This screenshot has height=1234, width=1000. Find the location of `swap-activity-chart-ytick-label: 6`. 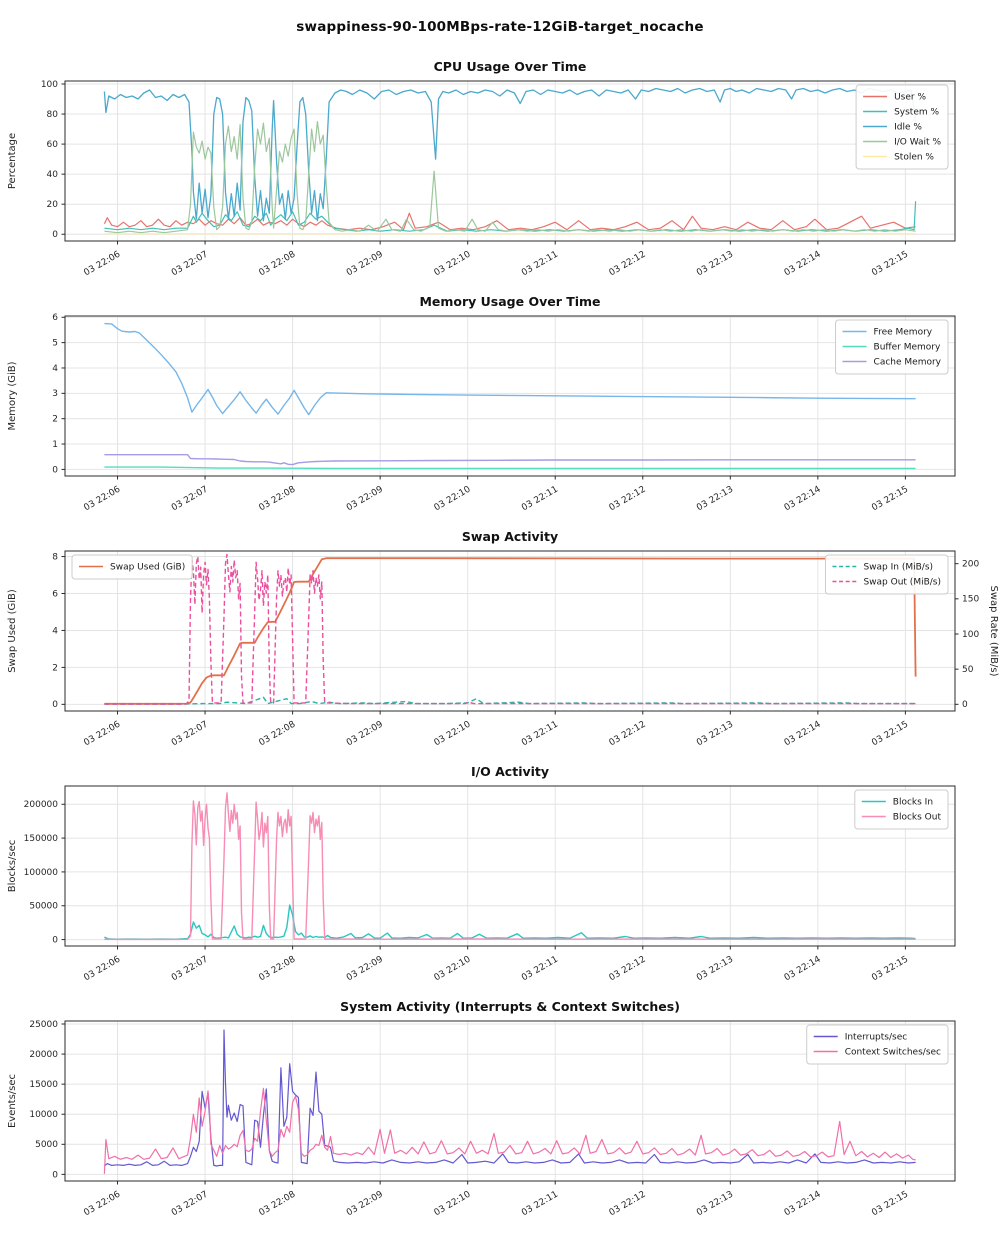

swap-activity-chart-ytick-label: 6 is located at coordinates (55, 594).